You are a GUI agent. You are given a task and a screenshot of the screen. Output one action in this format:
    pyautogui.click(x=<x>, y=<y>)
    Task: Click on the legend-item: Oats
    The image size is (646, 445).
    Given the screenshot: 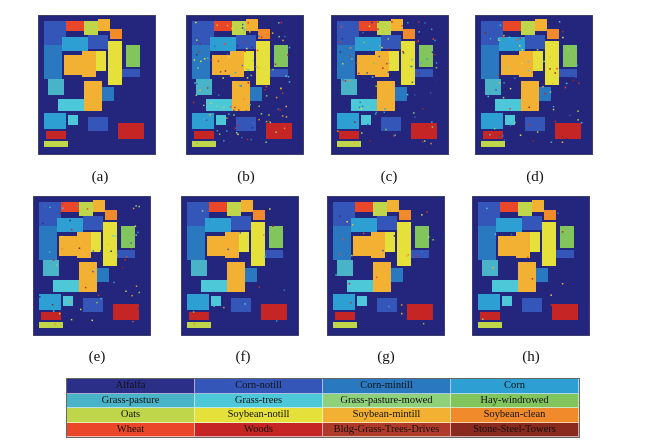 What is the action you would take?
    pyautogui.click(x=131, y=415)
    